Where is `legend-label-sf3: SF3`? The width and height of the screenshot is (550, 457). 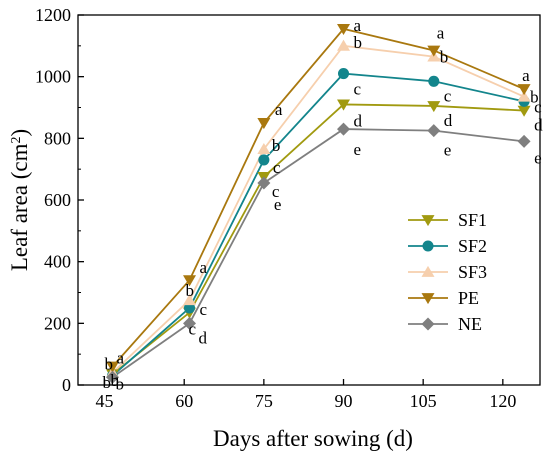 legend-label-sf3: SF3 is located at coordinates (472, 272).